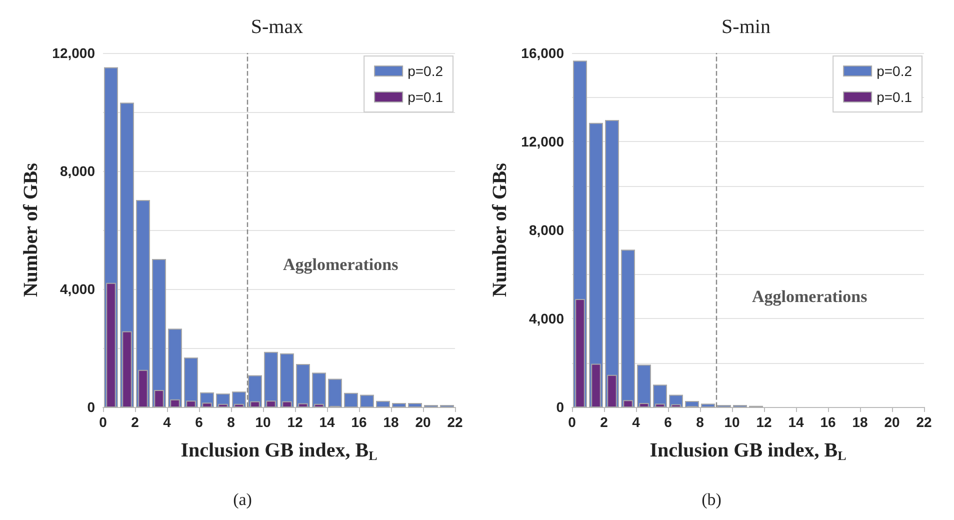 Image resolution: width=954 pixels, height=520 pixels. What do you see at coordinates (712, 499) in the screenshot?
I see `text: (b)` at bounding box center [712, 499].